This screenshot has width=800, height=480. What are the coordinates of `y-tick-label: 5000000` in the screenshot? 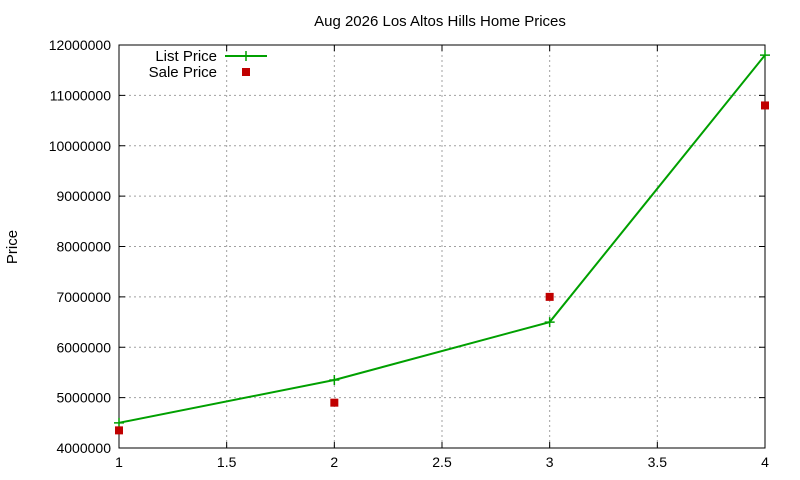 It's located at (83, 398).